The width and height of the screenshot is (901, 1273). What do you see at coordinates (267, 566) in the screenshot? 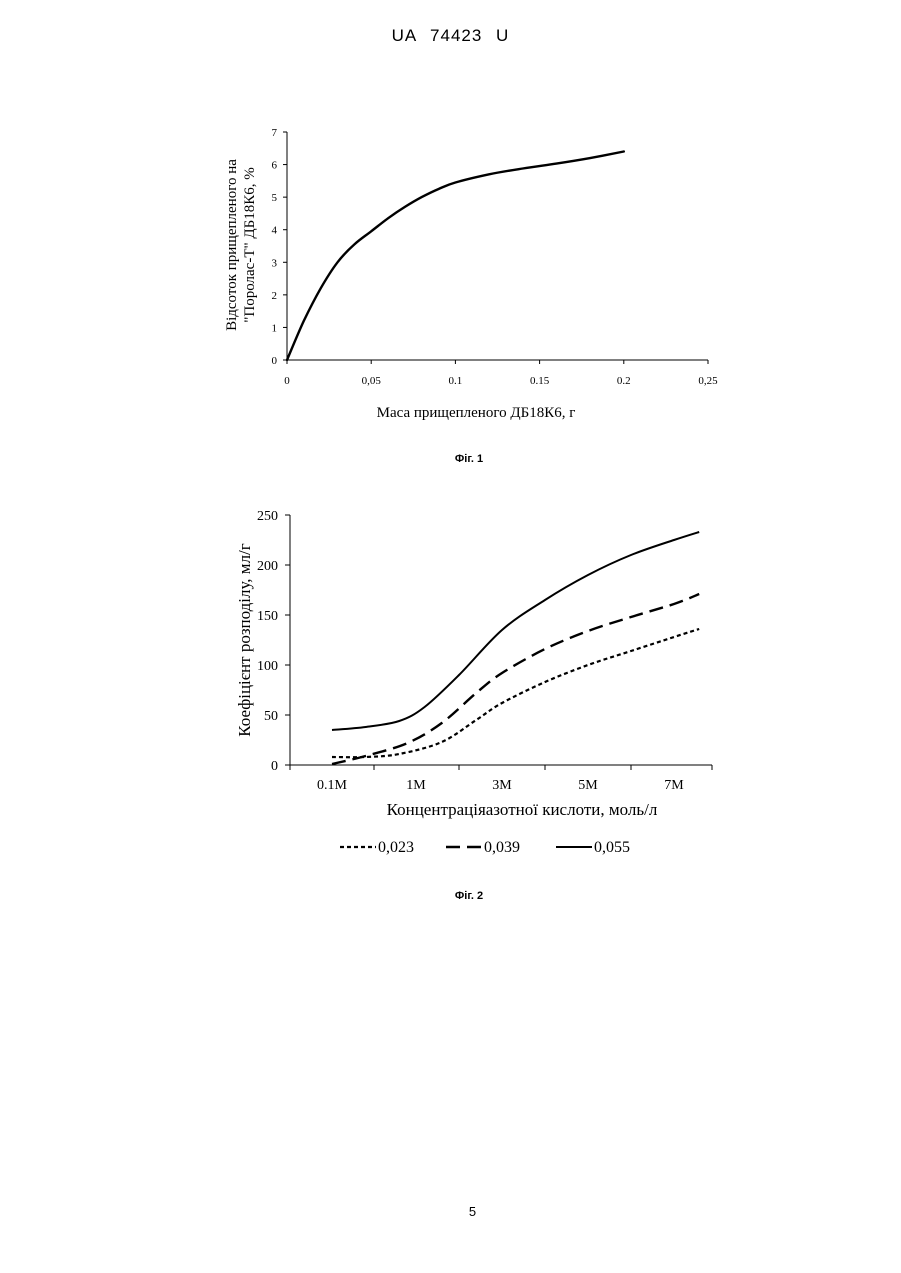
I see `chart-2-y-tick-label: 200` at bounding box center [267, 566].